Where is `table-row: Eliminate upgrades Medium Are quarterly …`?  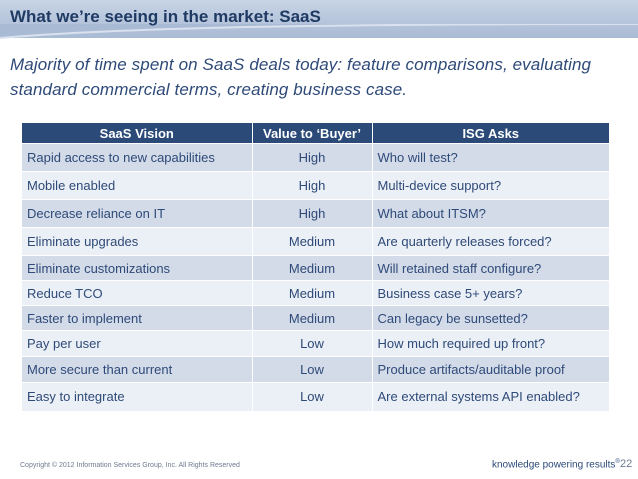
table-row: Eliminate upgrades Medium Are quarterly … is located at coordinates (315, 241).